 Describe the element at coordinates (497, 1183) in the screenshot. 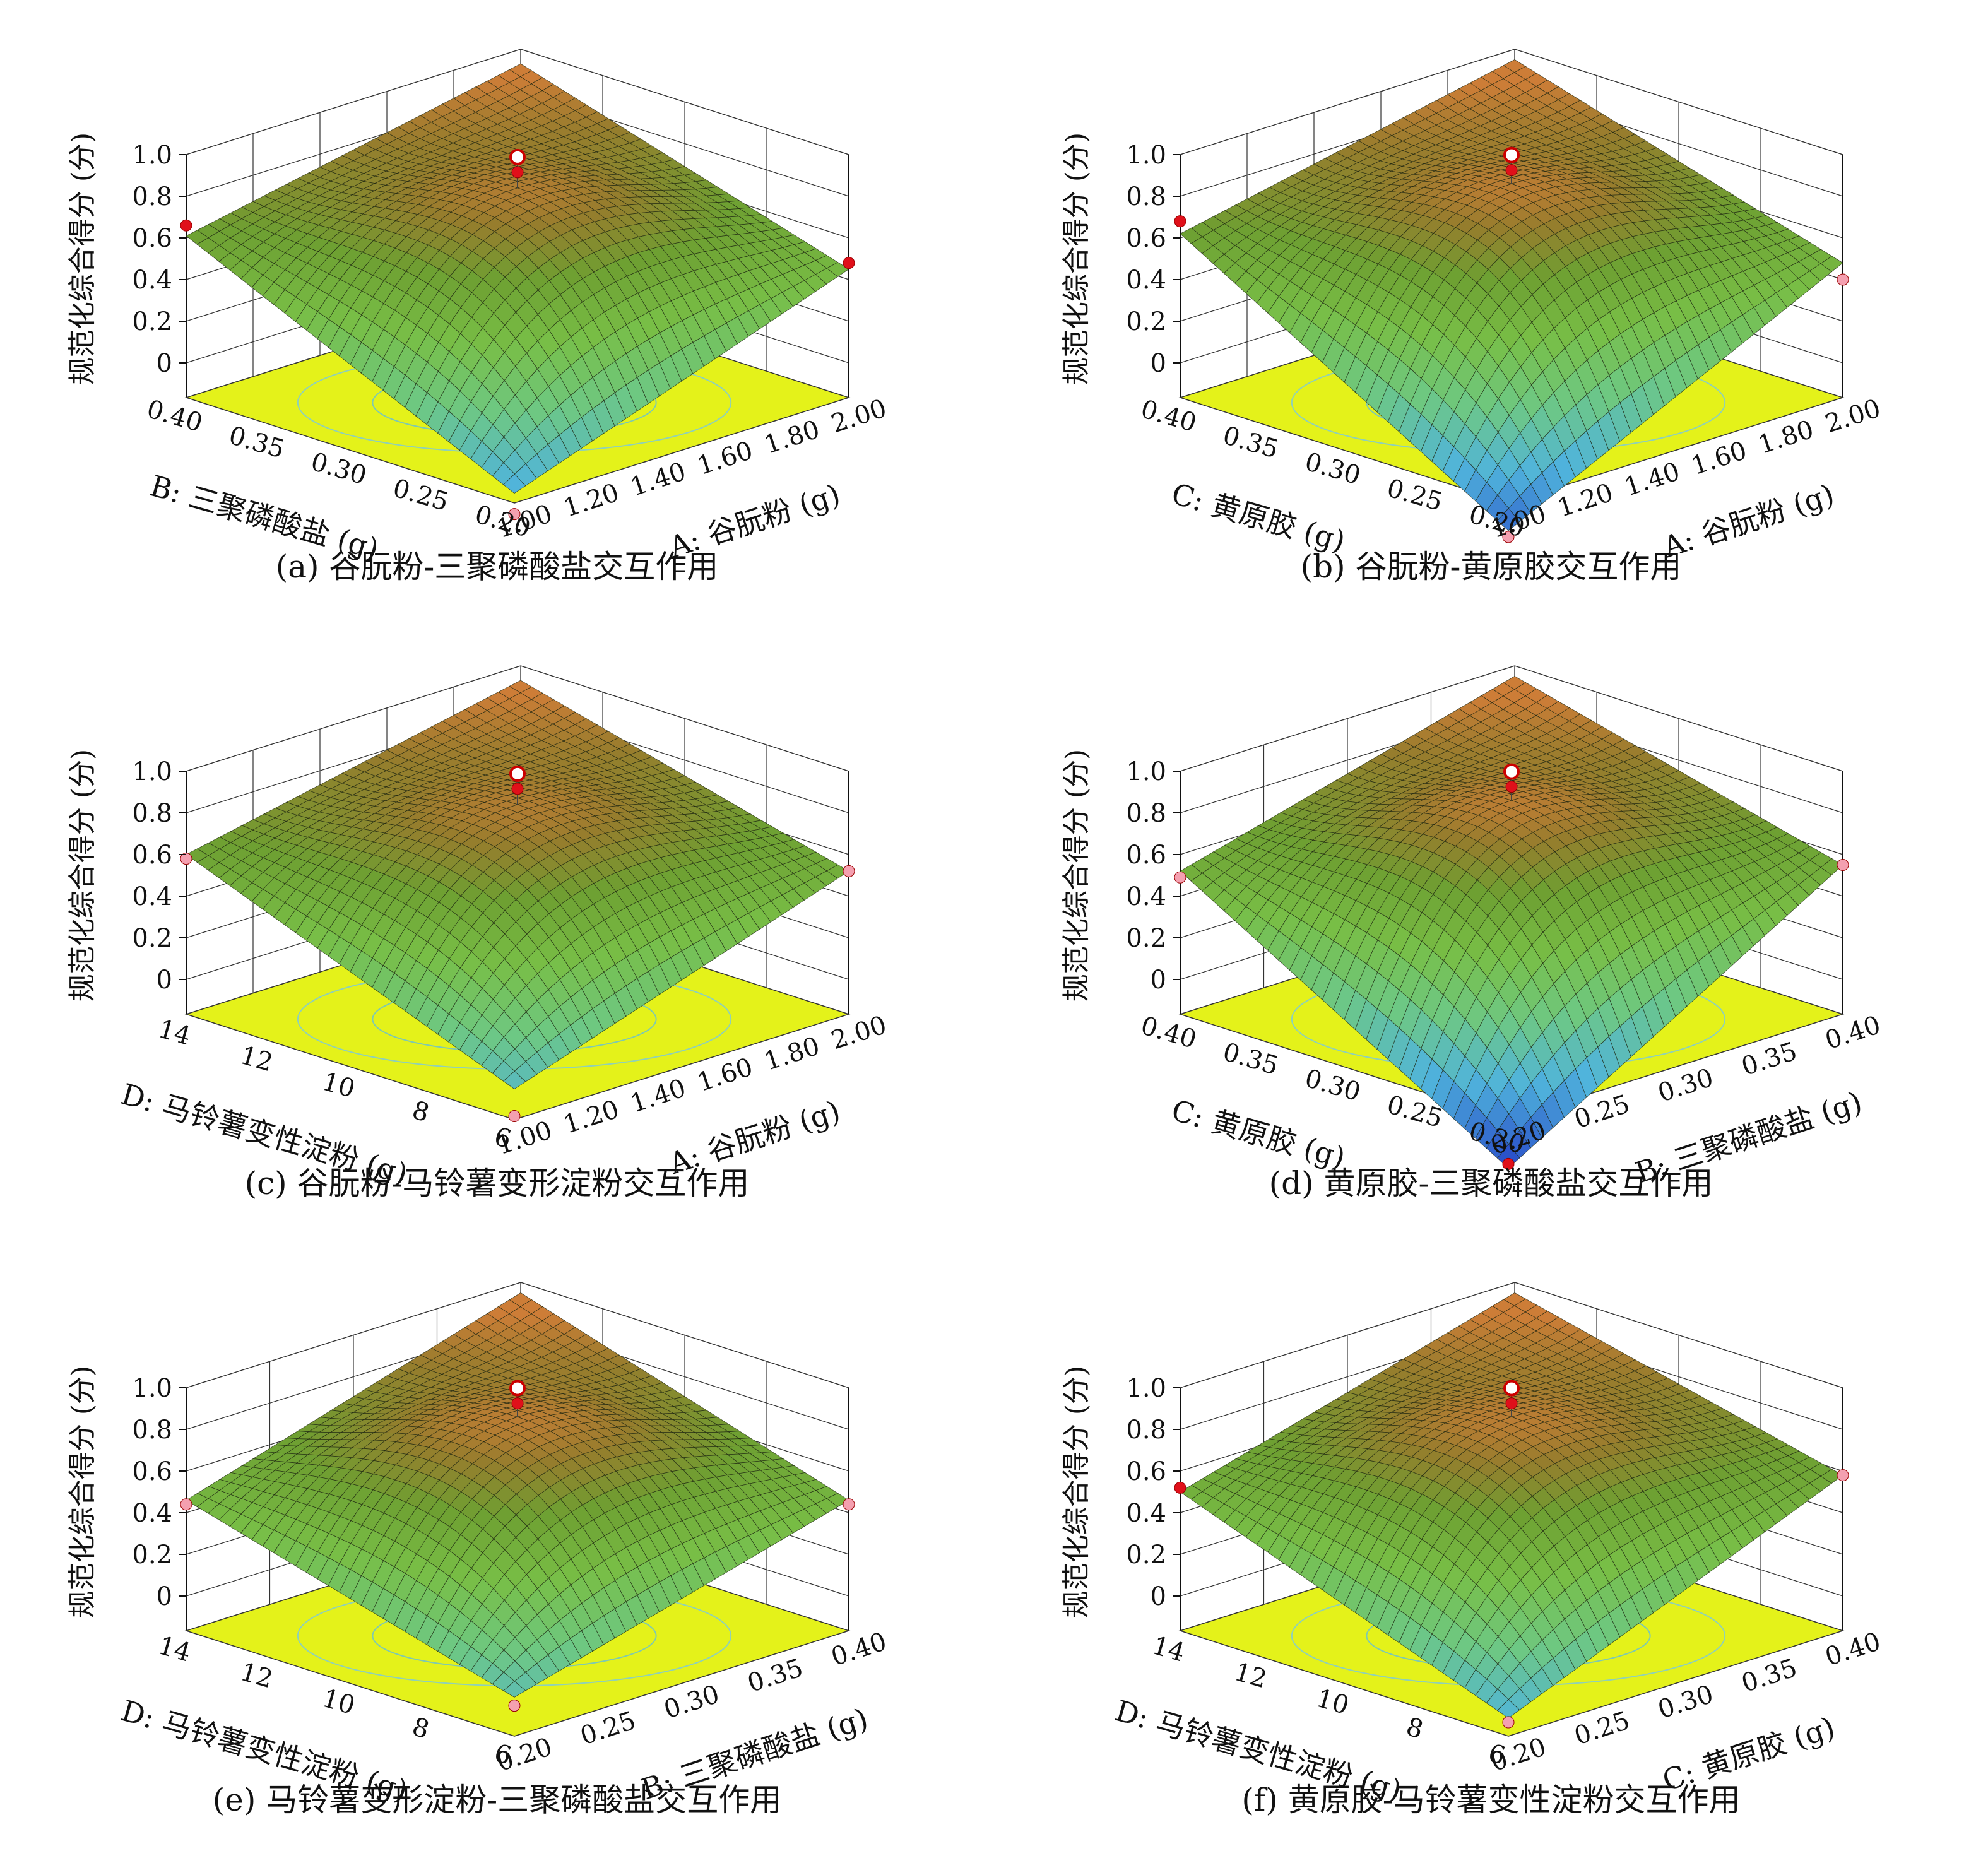

I see `panel-caption: (c) 谷朊粉-马铃薯变形淀粉交互作用` at that location.